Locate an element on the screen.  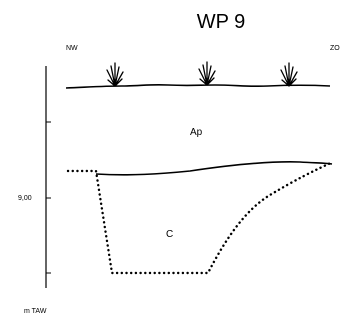
layer-label-c: C is located at coordinates (169, 234).